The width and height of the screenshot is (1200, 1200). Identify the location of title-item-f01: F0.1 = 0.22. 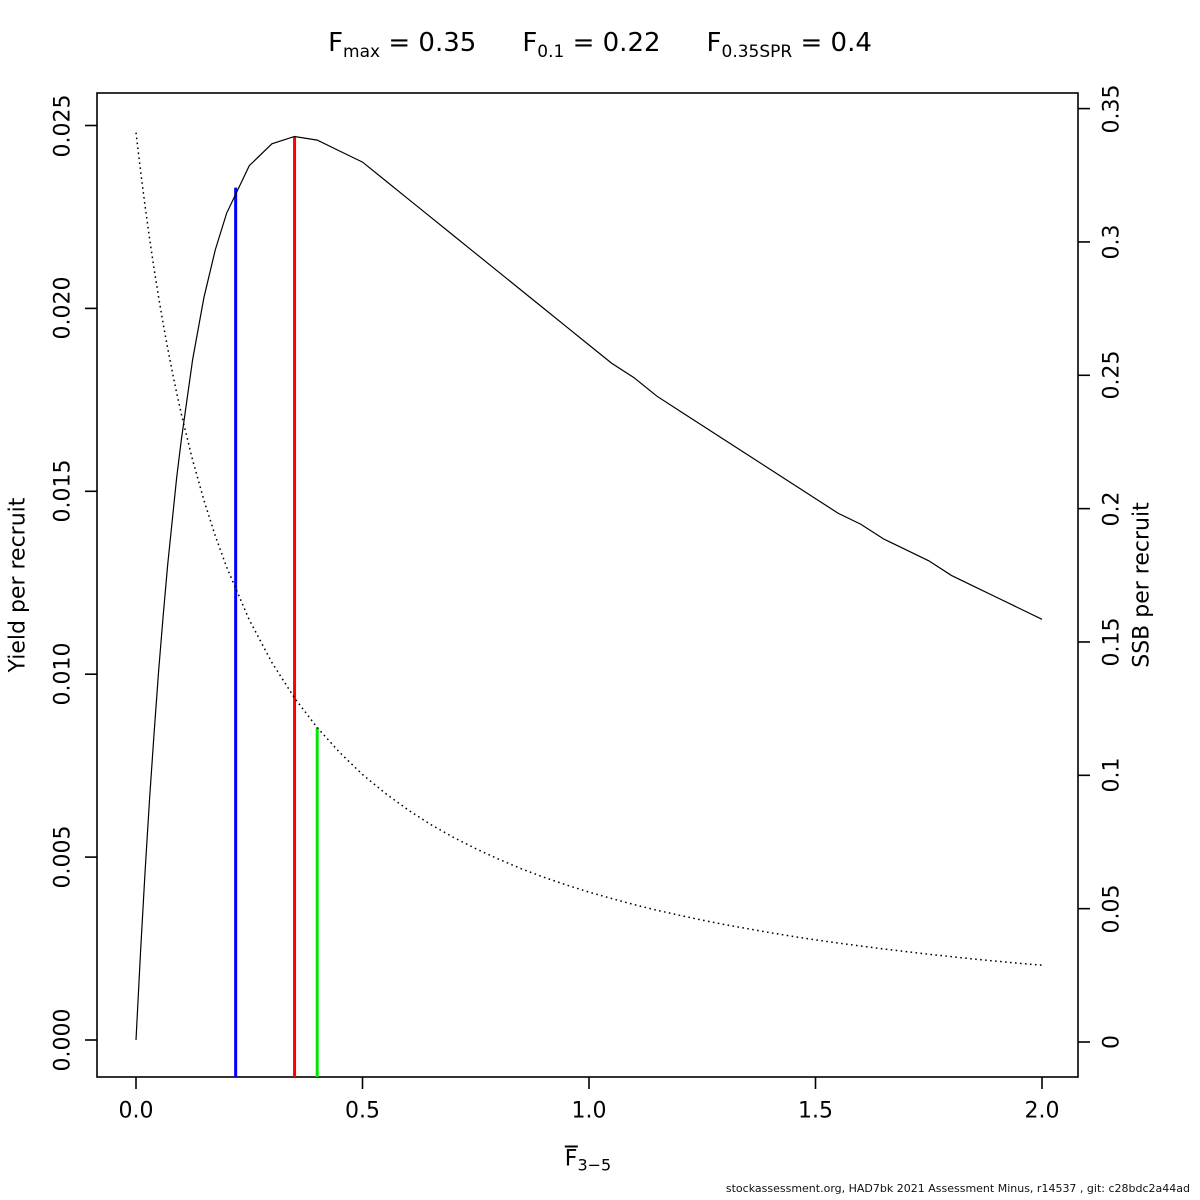
(591, 45).